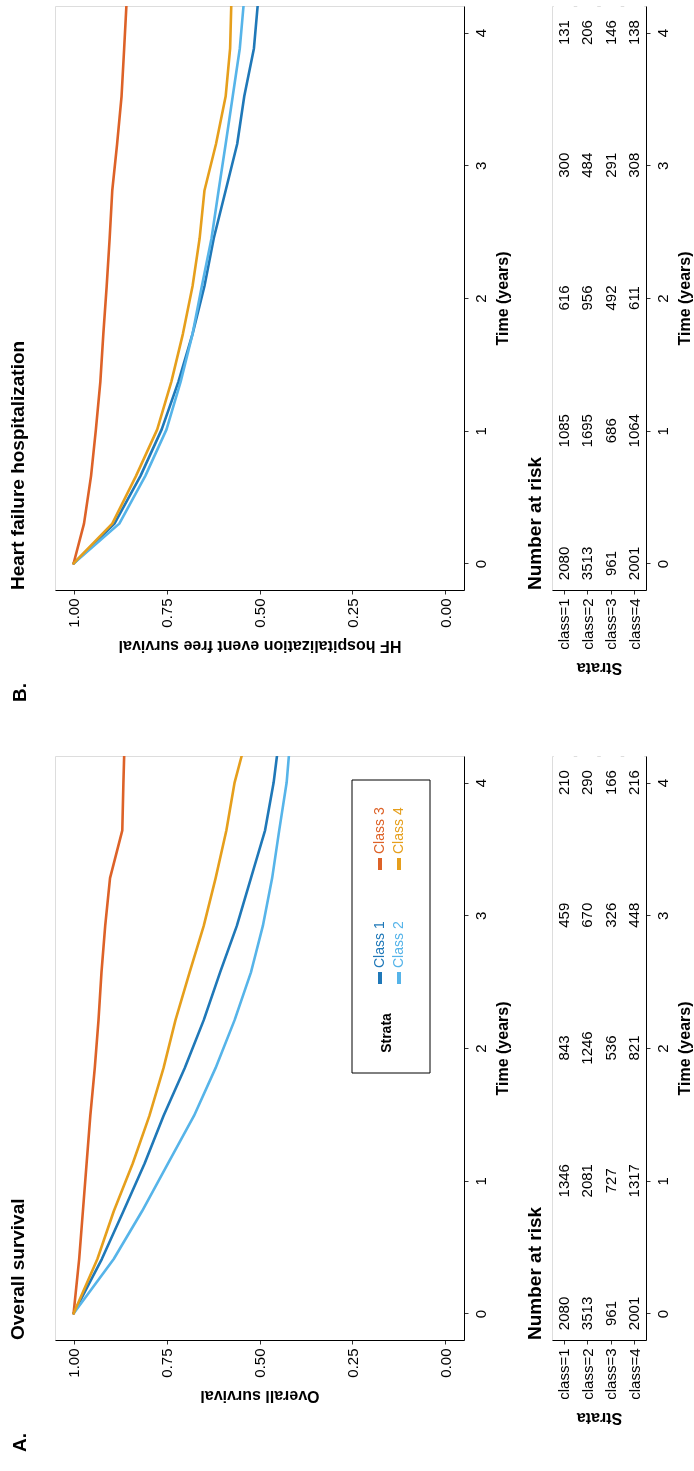 Image resolution: width=694 pixels, height=1471 pixels. Describe the element at coordinates (610, 298) in the screenshot. I see `data-label: 492` at that location.